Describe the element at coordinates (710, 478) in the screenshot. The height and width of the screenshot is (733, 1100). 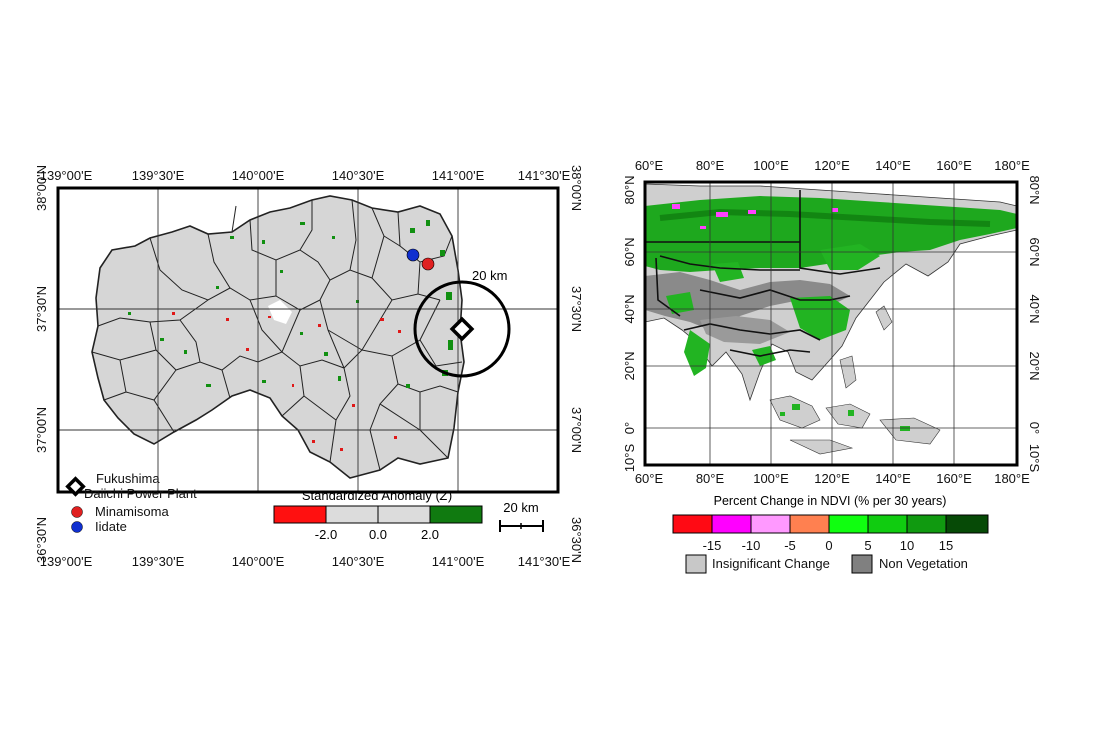
I see `bottom-lon-label: 80°E` at that location.